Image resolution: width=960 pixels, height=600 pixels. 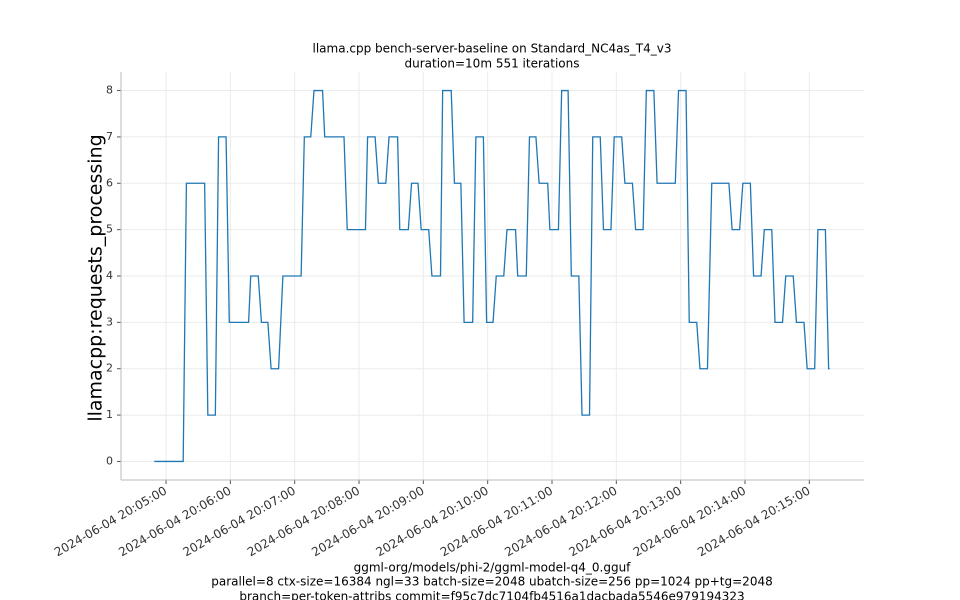 What do you see at coordinates (109, 321) in the screenshot?
I see `y-tick-label: 3` at bounding box center [109, 321].